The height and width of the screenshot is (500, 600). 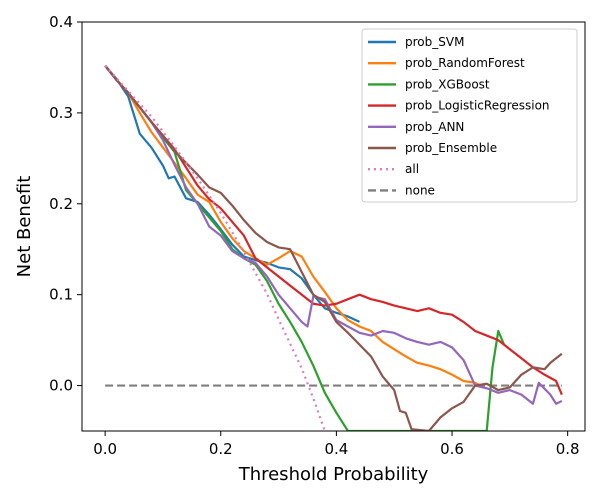 I want to click on y-axis-title: Net Benefit, so click(x=24, y=227).